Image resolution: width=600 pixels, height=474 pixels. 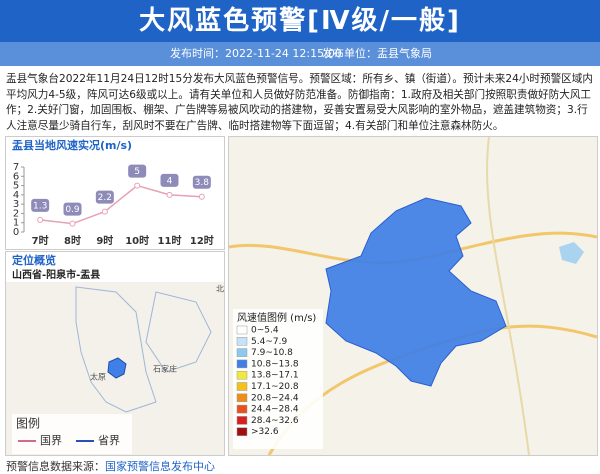 I want to click on legend-label: 7.9~10.8, so click(x=272, y=353).